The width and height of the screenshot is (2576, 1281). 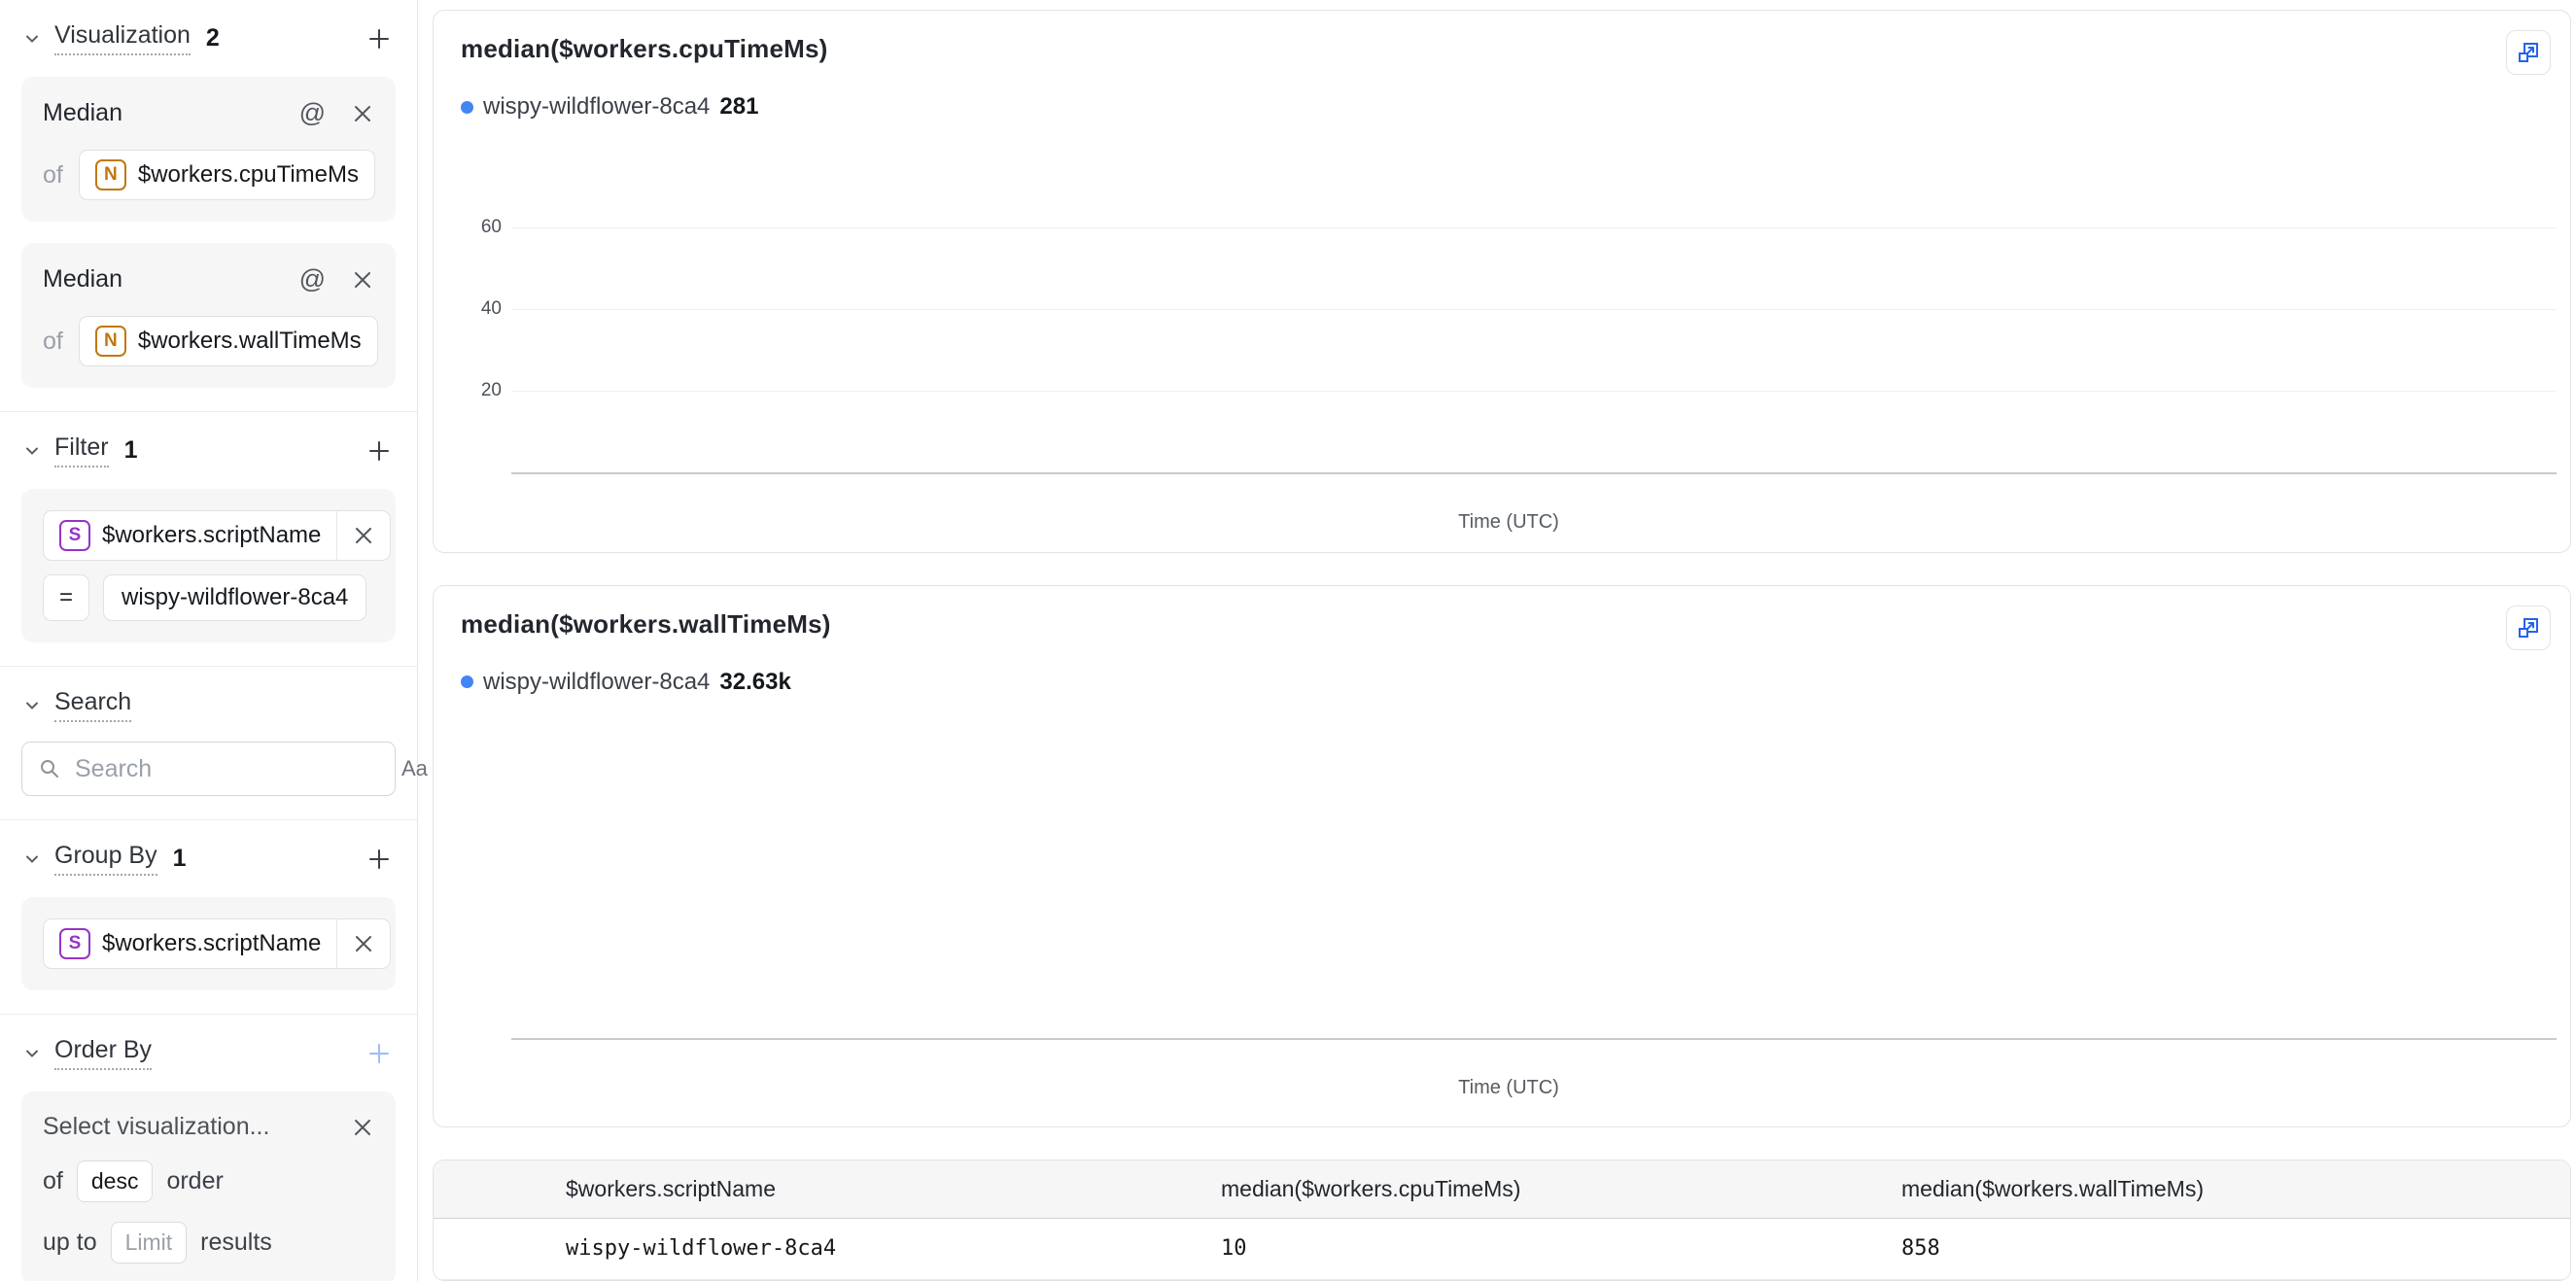 What do you see at coordinates (1502, 1249) in the screenshot?
I see `table-row: wispy-wildflower-8ca4 10 858` at bounding box center [1502, 1249].